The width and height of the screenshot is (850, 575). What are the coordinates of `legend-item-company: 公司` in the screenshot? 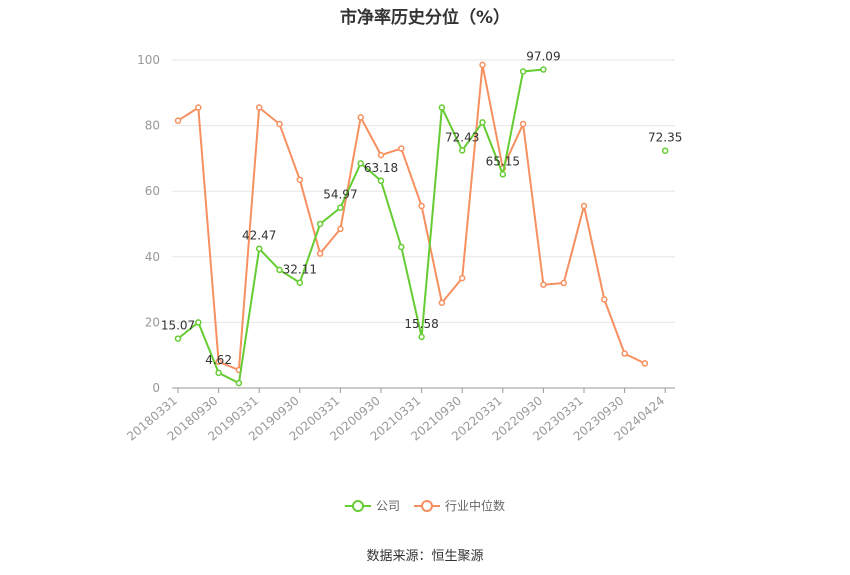 It's located at (372, 505).